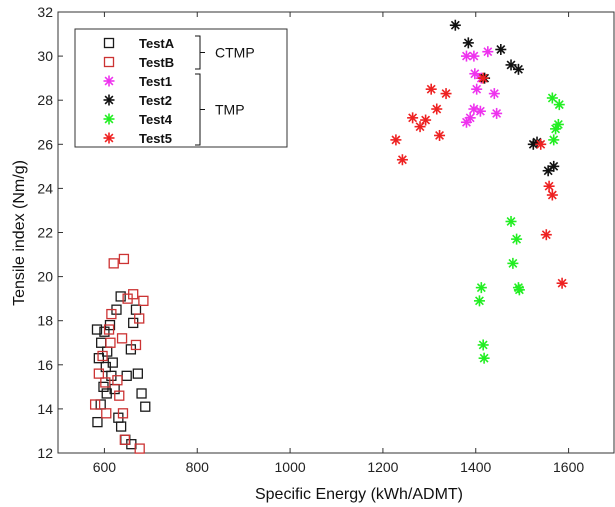 This screenshot has width=615, height=507. What do you see at coordinates (155, 81) in the screenshot?
I see `legend-label: Test1` at bounding box center [155, 81].